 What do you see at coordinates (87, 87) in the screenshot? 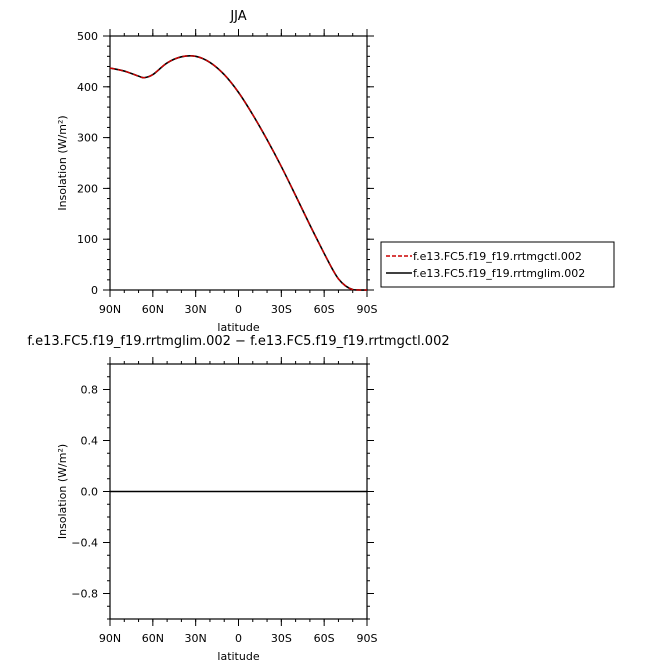
I see `y-tick-label: 400` at bounding box center [87, 87].